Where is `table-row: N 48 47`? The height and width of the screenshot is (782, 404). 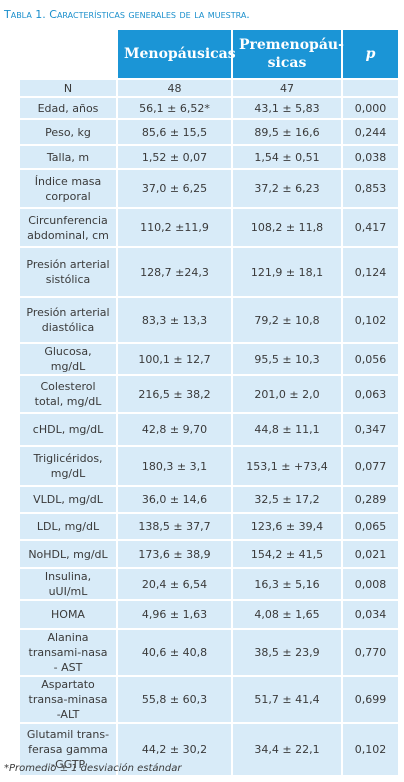
table-row: N 48 47 is located at coordinates (209, 88).